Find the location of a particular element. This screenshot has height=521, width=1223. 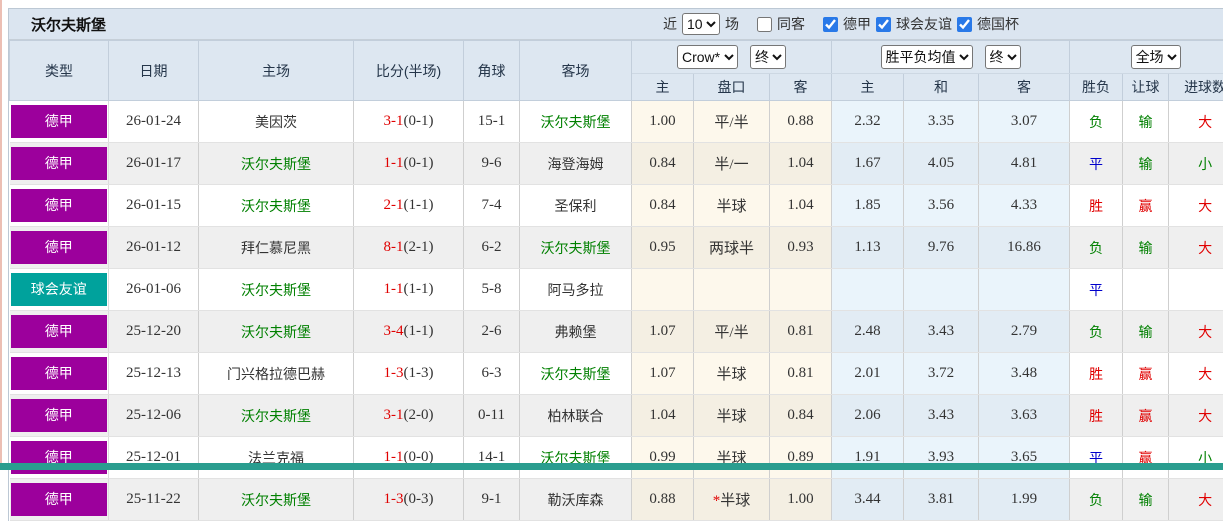

away-team: 柏林联合 is located at coordinates (576, 416).